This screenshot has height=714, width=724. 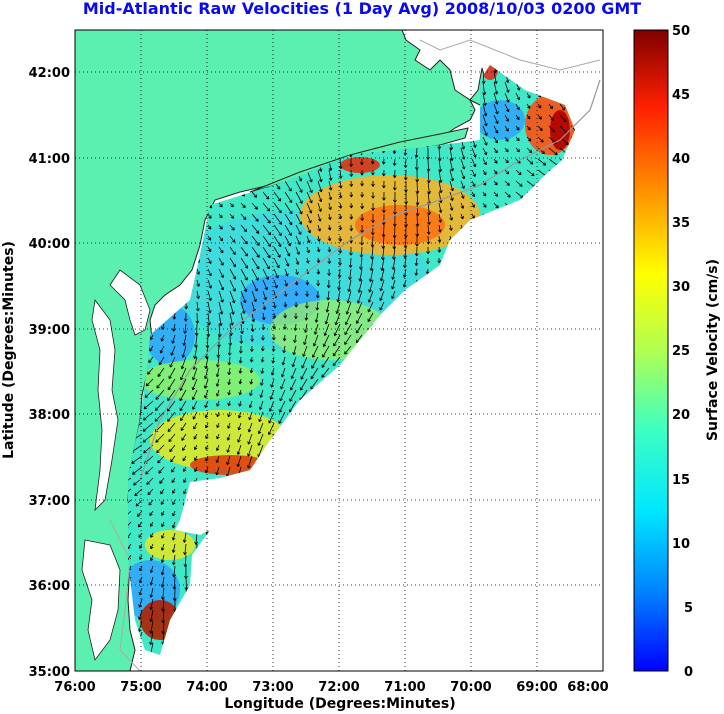 What do you see at coordinates (338, 687) in the screenshot?
I see `x-tick-label: 72:00` at bounding box center [338, 687].